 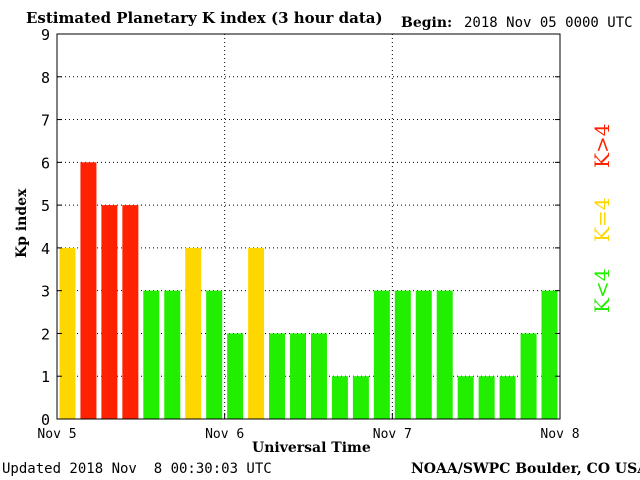 I want to click on y-tick-label: 8, so click(x=45, y=78).